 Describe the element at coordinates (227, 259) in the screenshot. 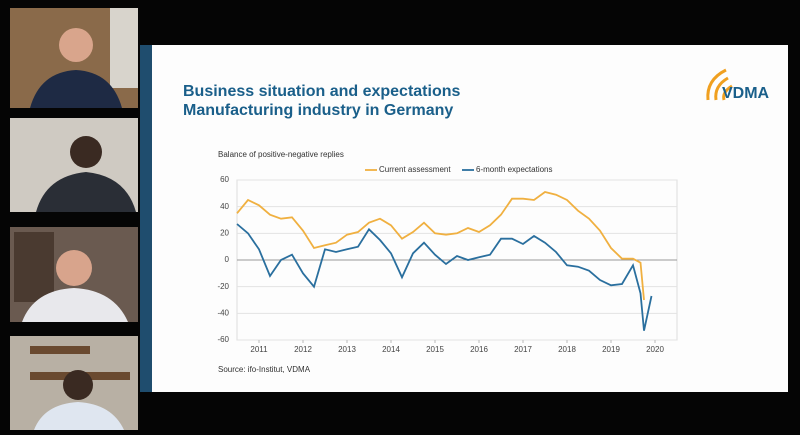

I see `y-tick-label: 0` at that location.